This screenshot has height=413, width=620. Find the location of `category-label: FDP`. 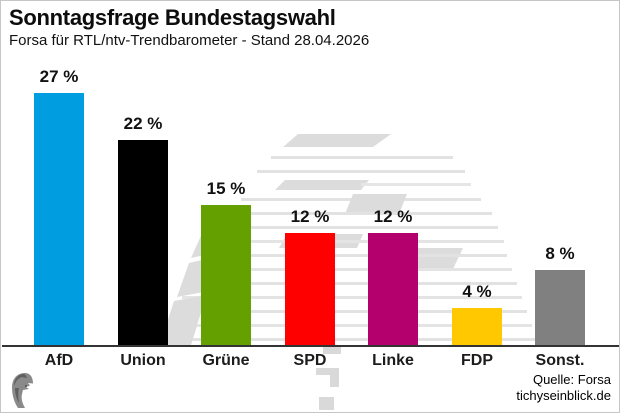

category-label: FDP is located at coordinates (477, 360).